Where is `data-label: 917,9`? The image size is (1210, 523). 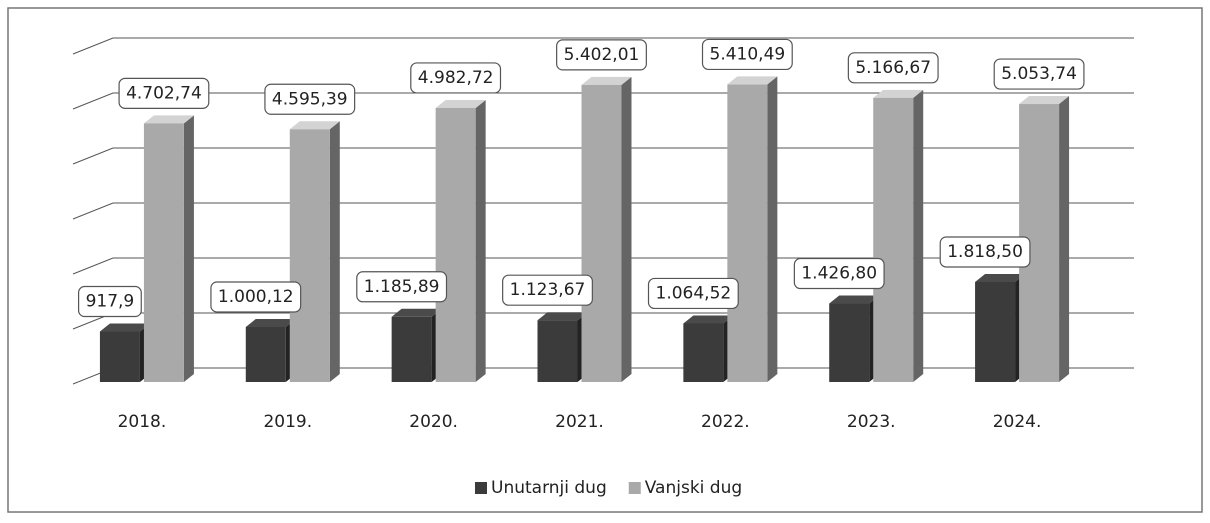
data-label: 917,9 is located at coordinates (110, 302).